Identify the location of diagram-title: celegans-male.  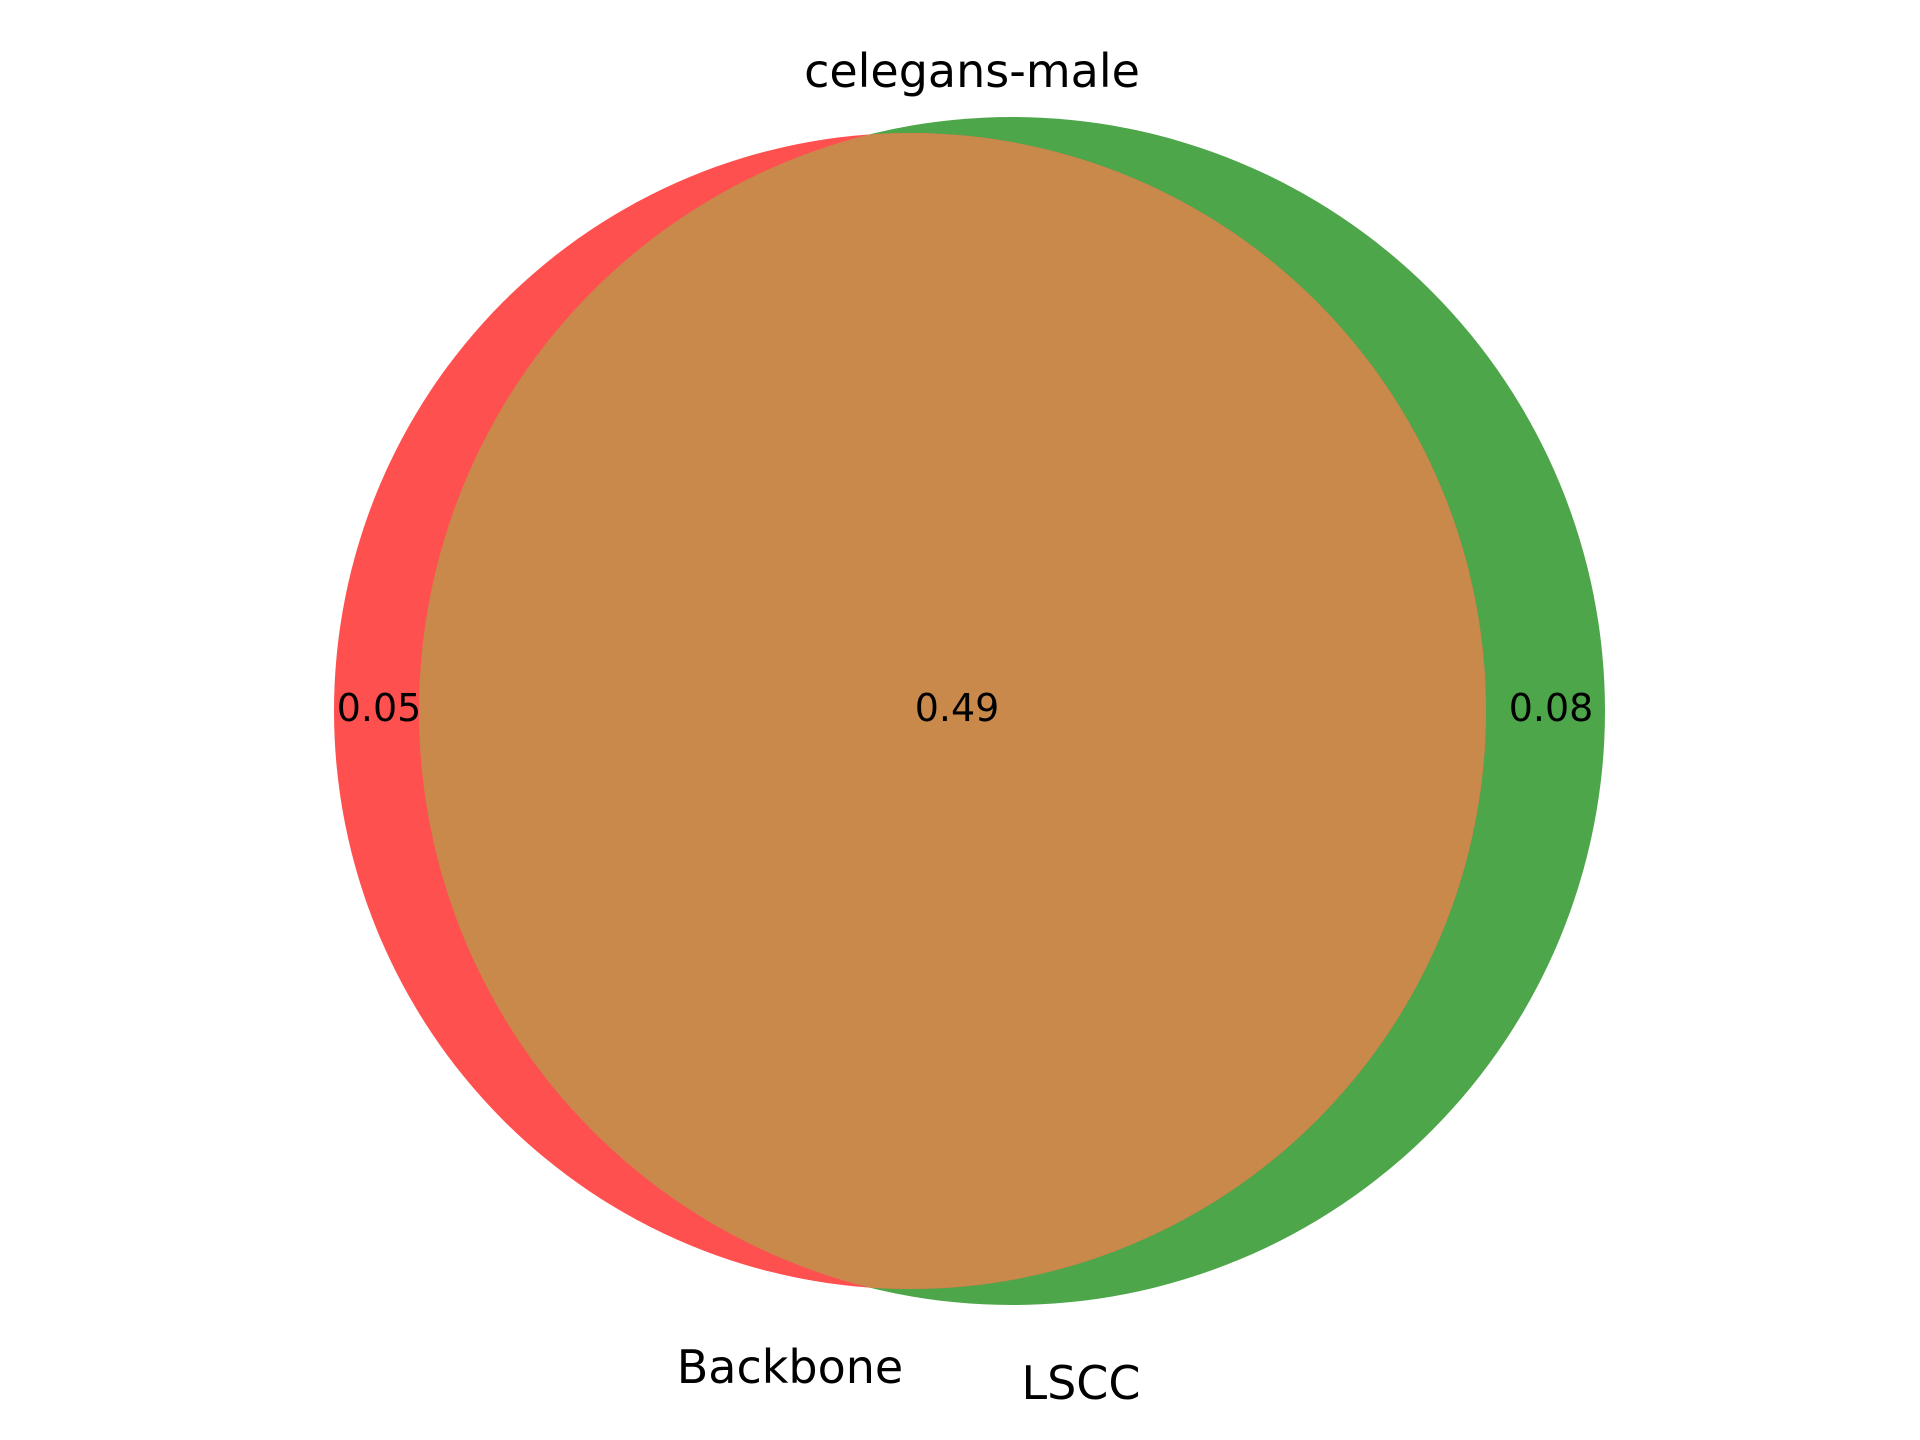
(972, 71).